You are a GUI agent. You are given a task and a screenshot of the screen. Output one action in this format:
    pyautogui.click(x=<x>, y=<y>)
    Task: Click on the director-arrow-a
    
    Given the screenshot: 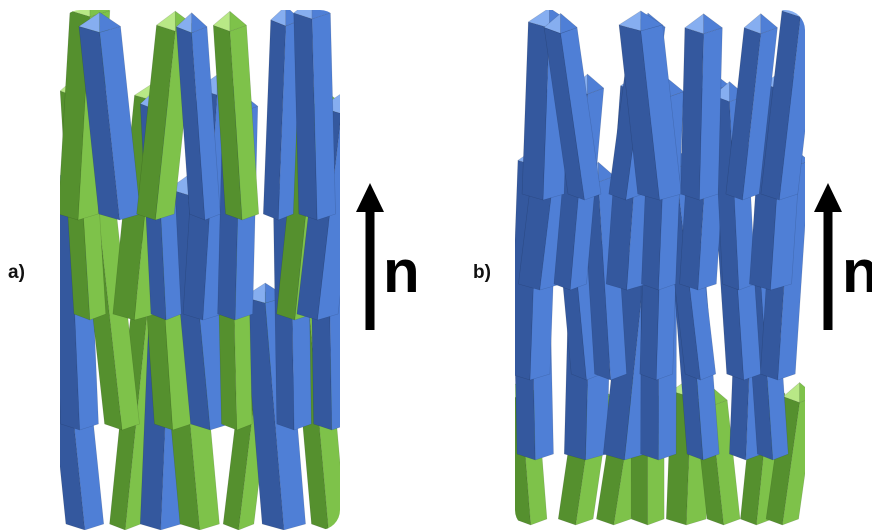 What is the action you would take?
    pyautogui.click(x=370, y=256)
    